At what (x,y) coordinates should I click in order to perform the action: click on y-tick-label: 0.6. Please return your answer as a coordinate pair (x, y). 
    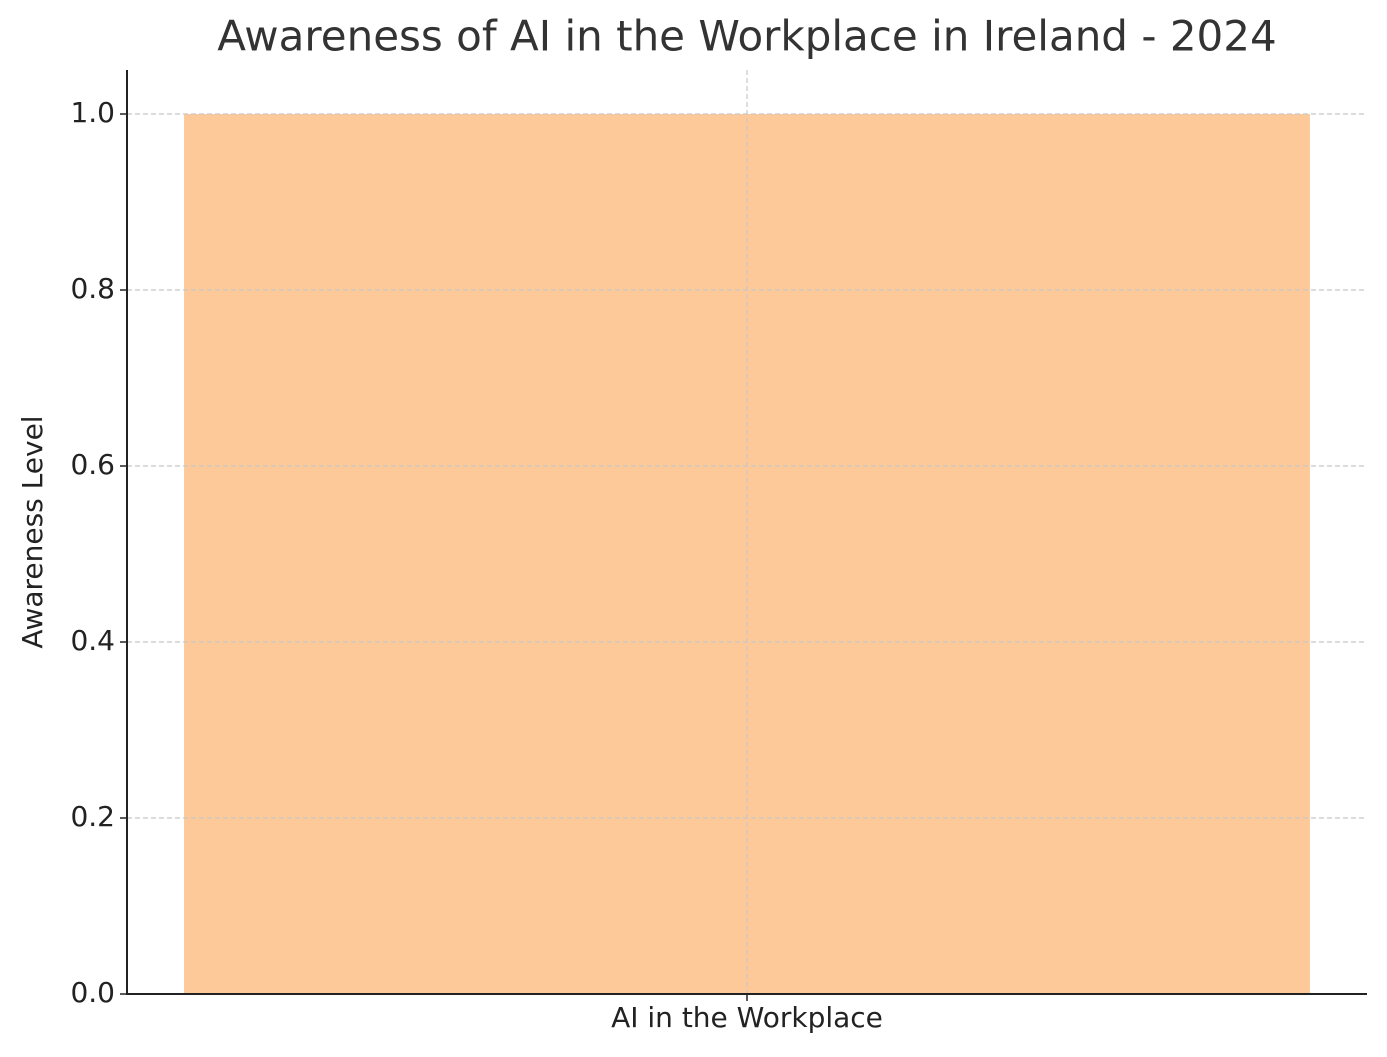
    Looking at the image, I should click on (92, 464).